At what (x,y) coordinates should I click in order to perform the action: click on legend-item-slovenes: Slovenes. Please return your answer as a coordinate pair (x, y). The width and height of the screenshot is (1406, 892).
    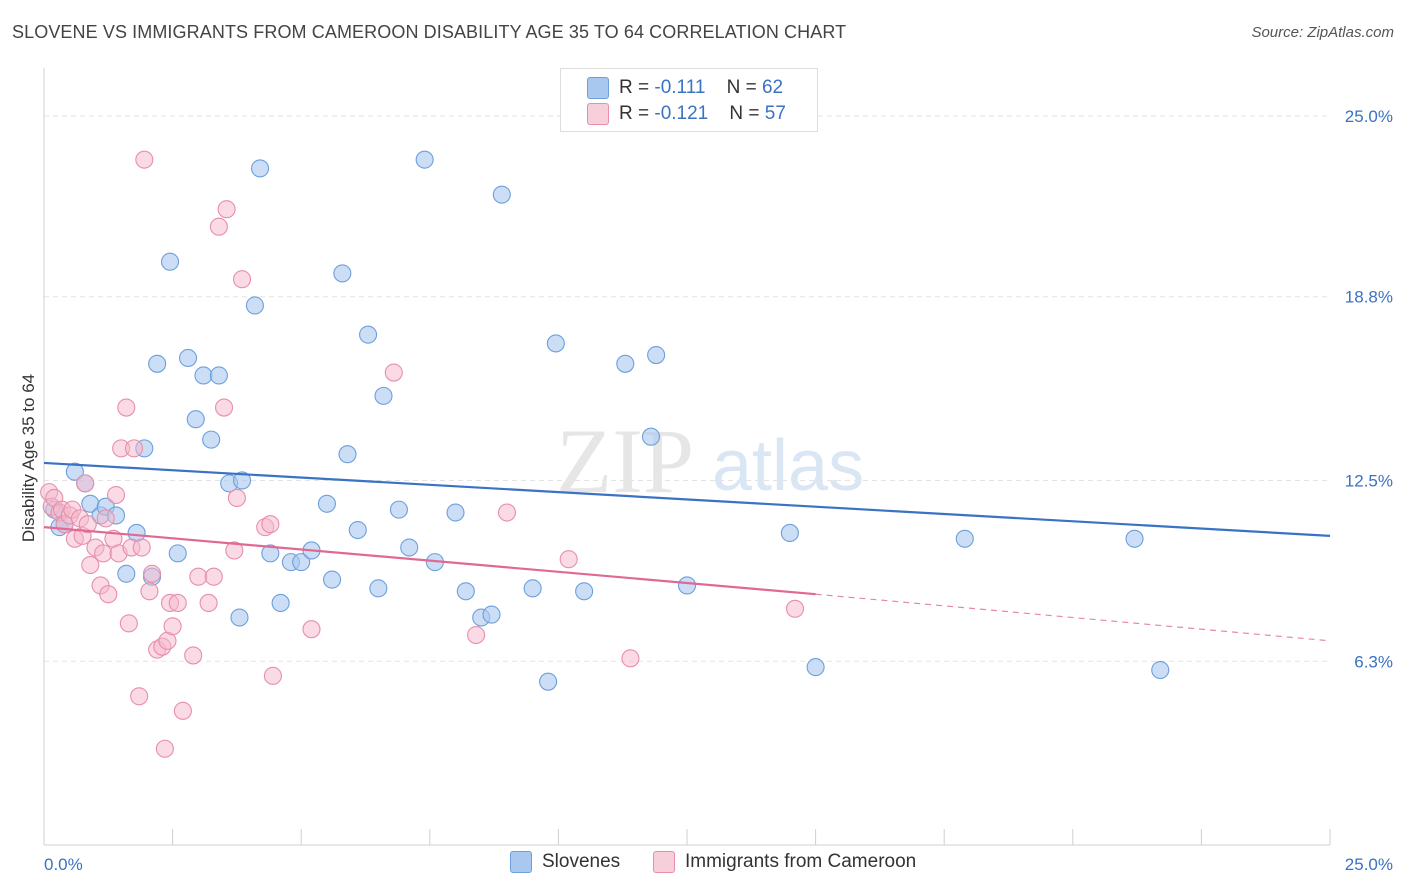
    Looking at the image, I should click on (565, 862).